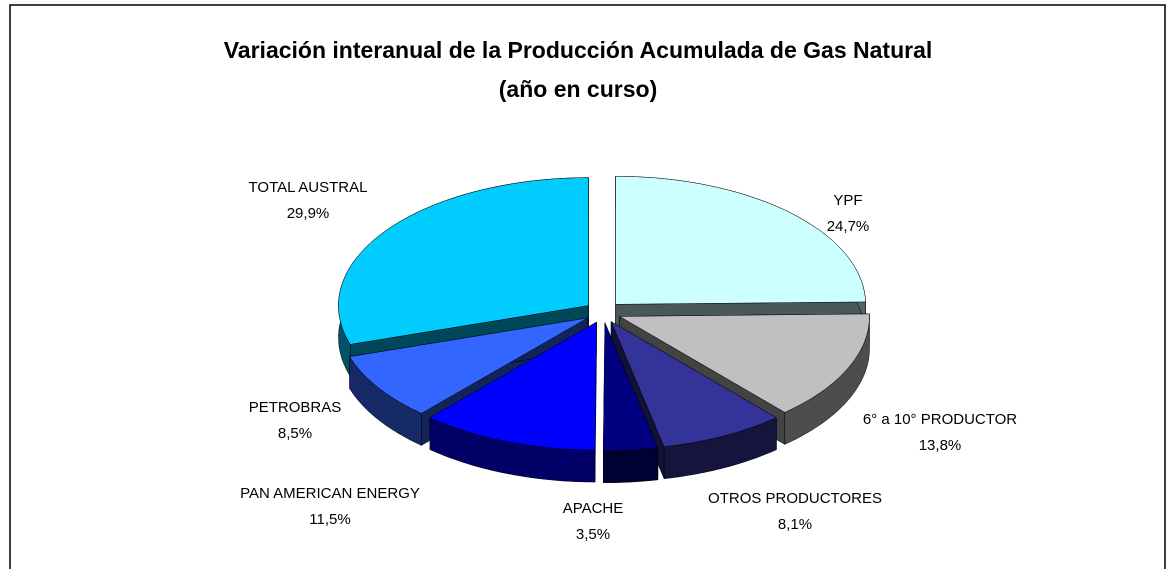 This screenshot has width=1176, height=574. I want to click on data-label-value: 8,5%, so click(295, 433).